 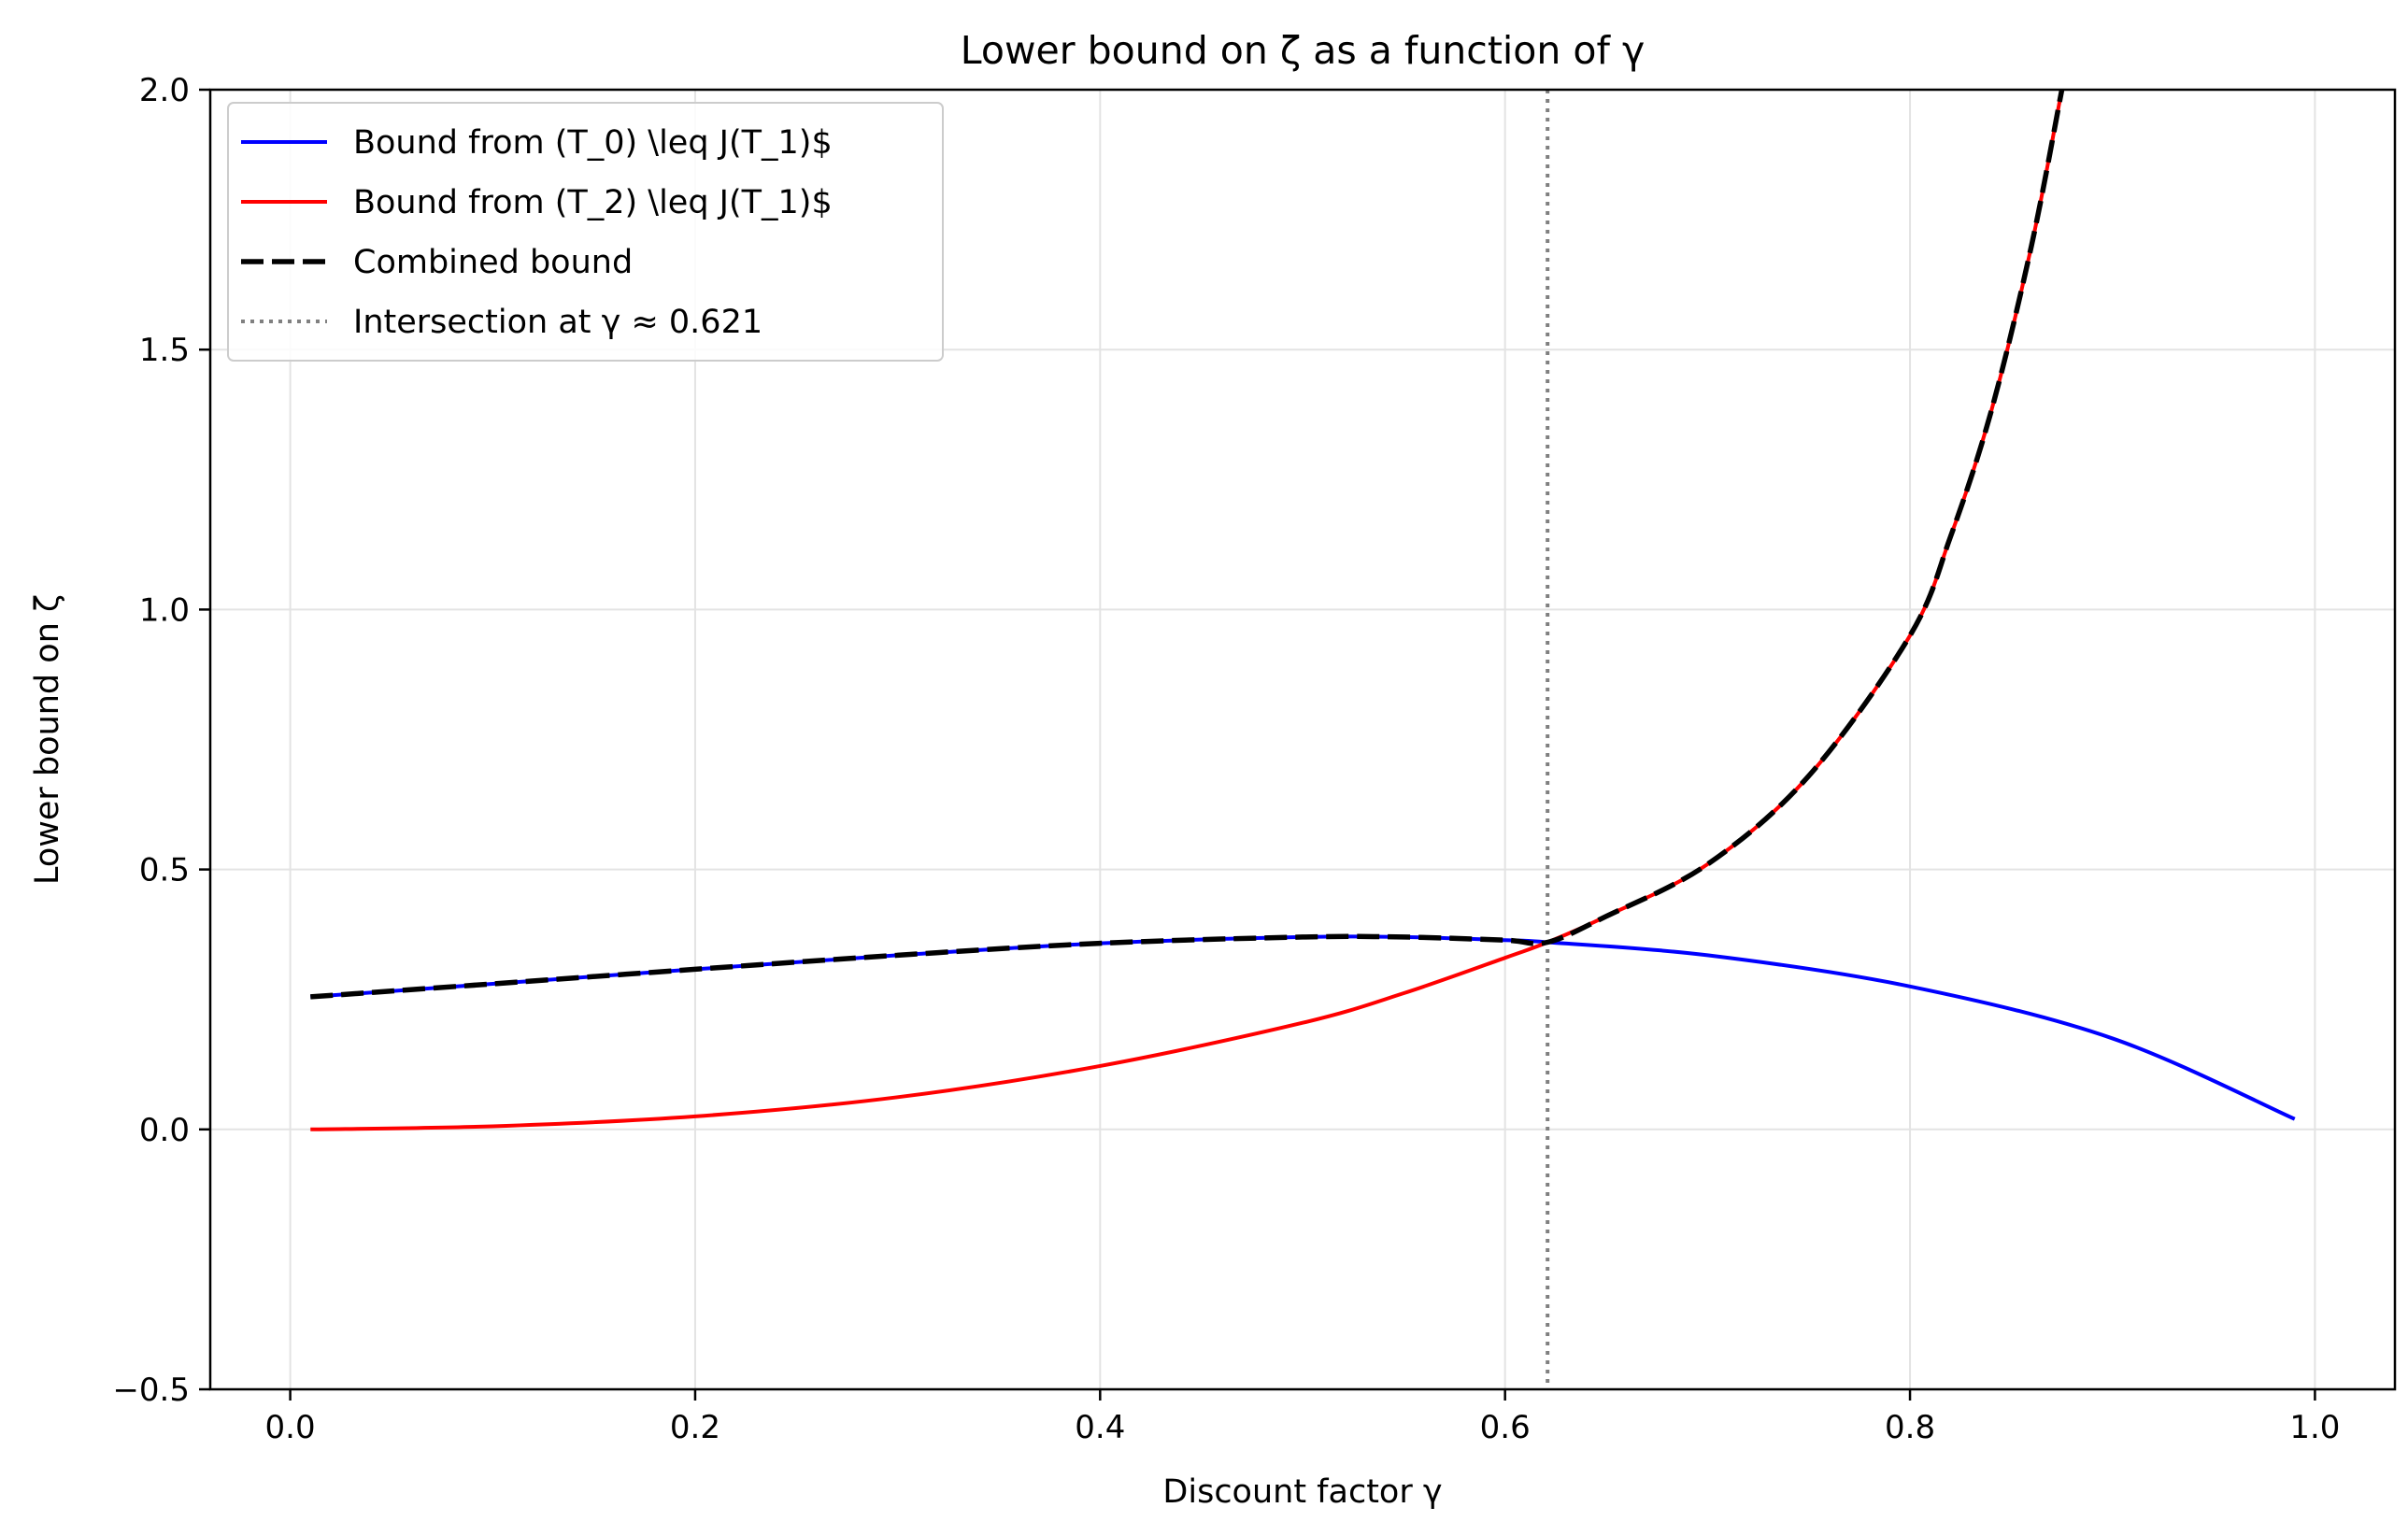 What do you see at coordinates (1302, 1492) in the screenshot?
I see `x-axis-title: Discount factor γ` at bounding box center [1302, 1492].